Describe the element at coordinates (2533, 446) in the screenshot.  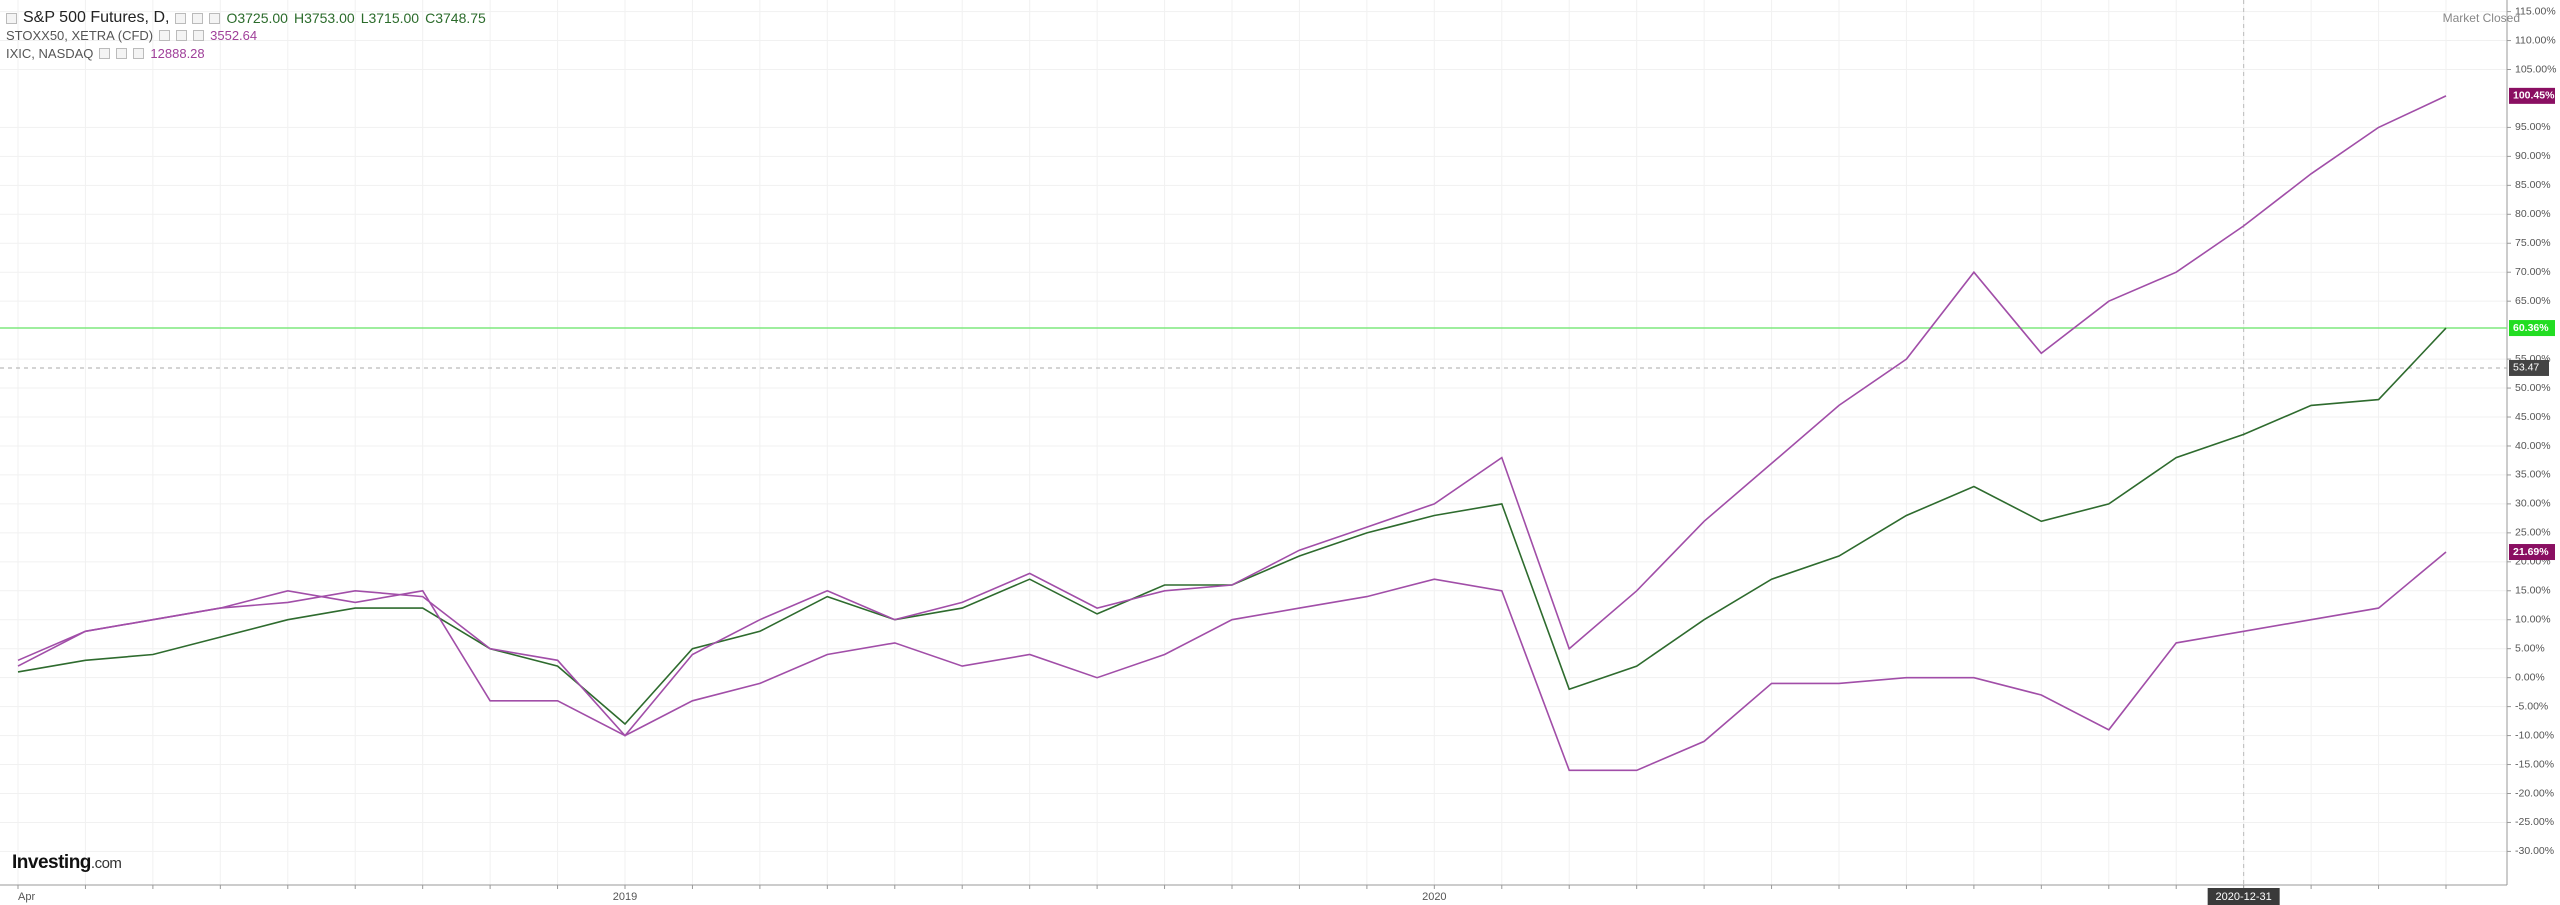
I see `y-tick-label: 40.00%` at that location.